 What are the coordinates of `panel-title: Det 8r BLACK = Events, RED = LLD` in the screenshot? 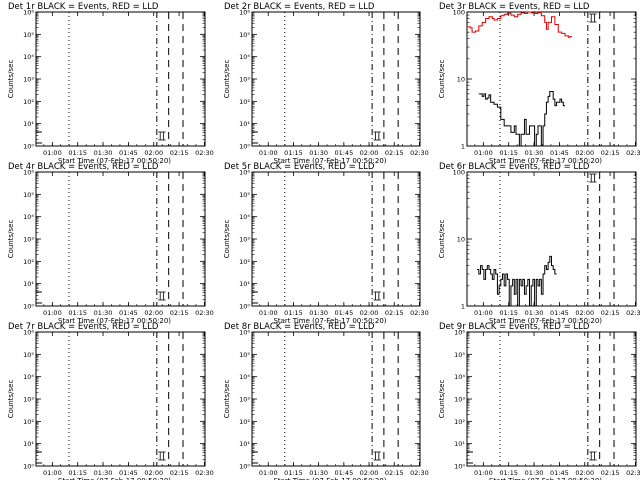 It's located at (299, 327).